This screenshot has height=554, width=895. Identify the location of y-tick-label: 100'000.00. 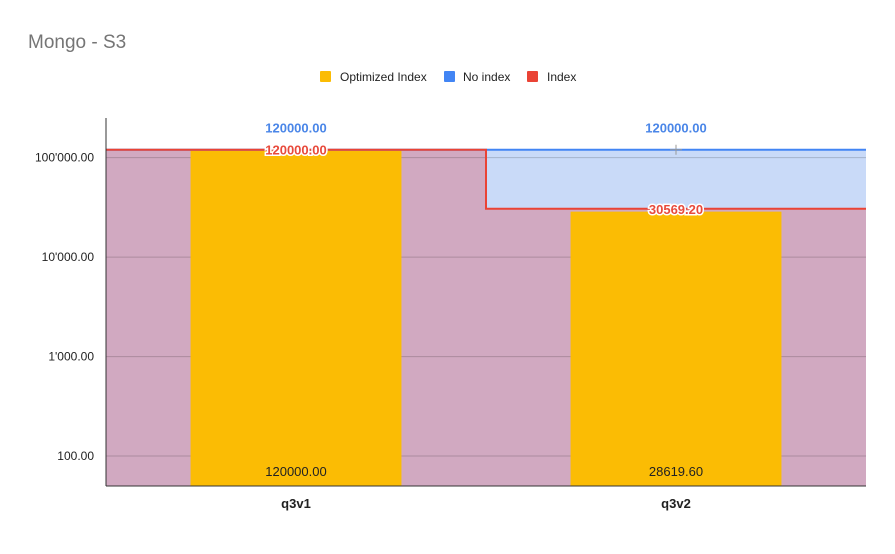
(64, 158).